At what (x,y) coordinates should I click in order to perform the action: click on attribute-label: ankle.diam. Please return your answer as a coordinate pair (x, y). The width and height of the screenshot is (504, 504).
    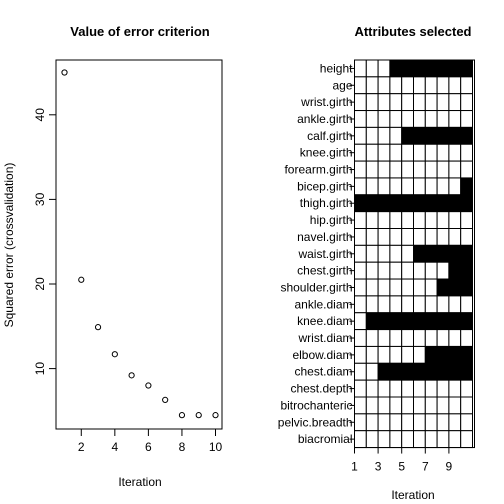
    Looking at the image, I should click on (323, 304).